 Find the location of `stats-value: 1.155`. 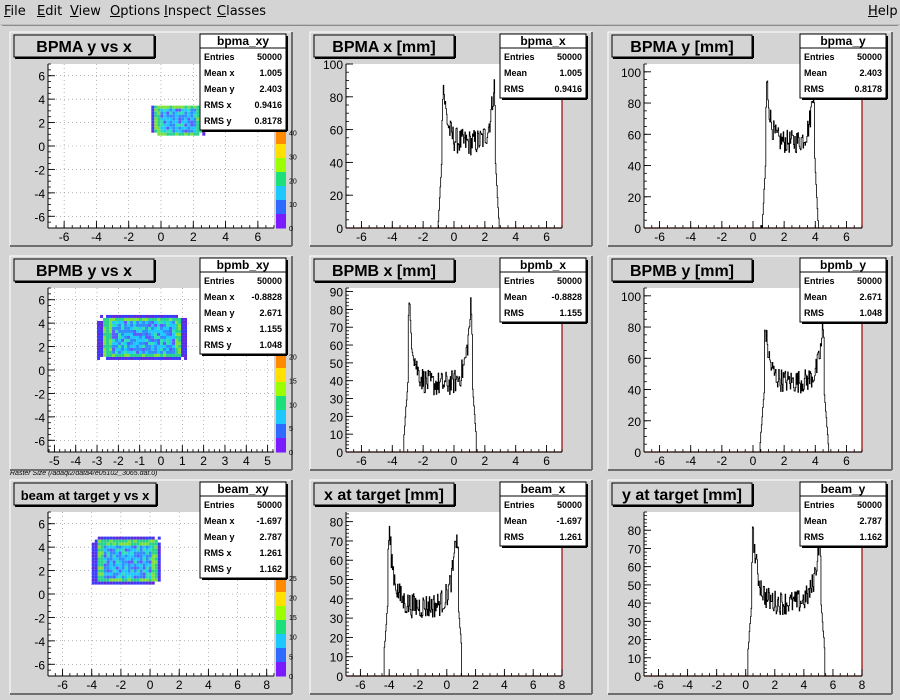

stats-value: 1.155 is located at coordinates (270, 329).